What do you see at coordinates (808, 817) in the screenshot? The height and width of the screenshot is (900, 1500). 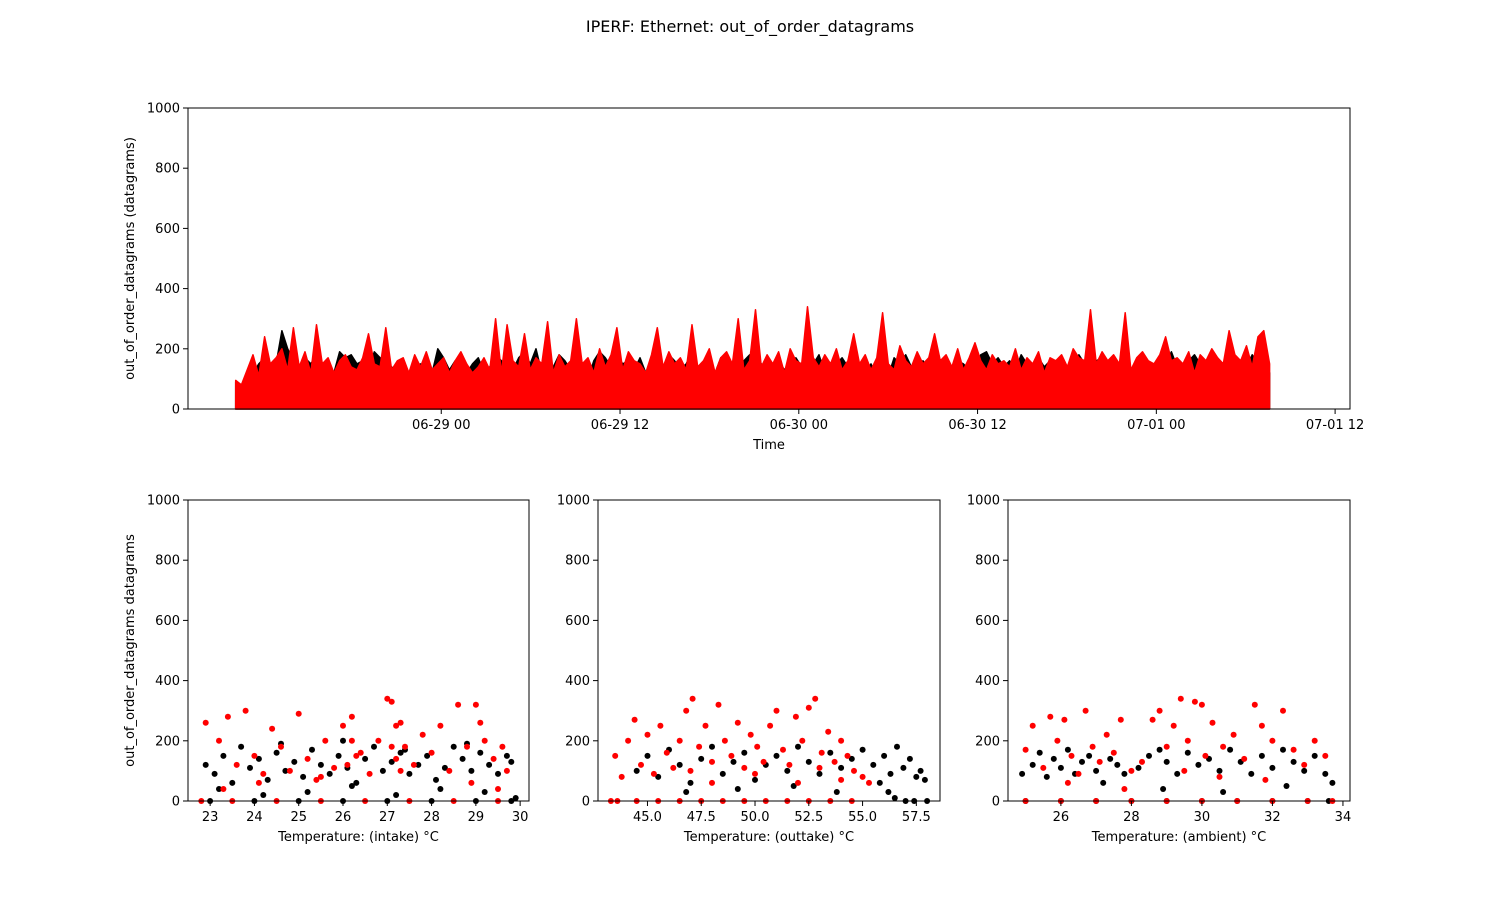 I see `x-tick-label: 52.5` at bounding box center [808, 817].